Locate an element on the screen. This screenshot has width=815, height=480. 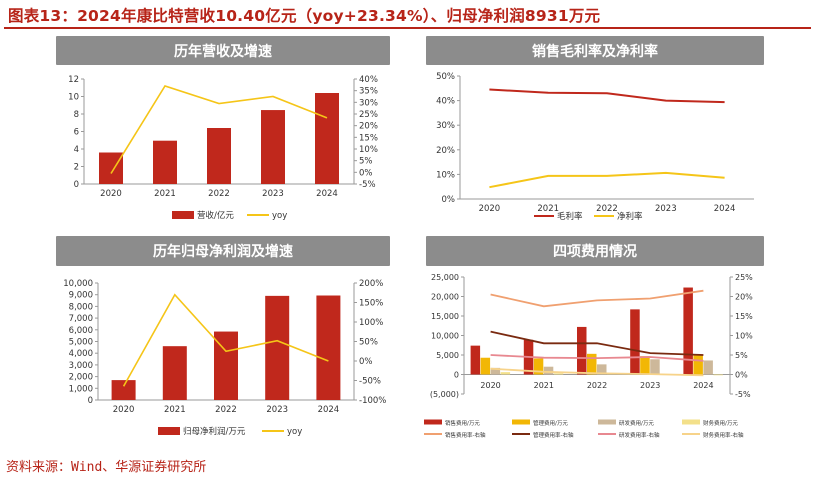
x-tick-label: 2024 is located at coordinates (327, 194).